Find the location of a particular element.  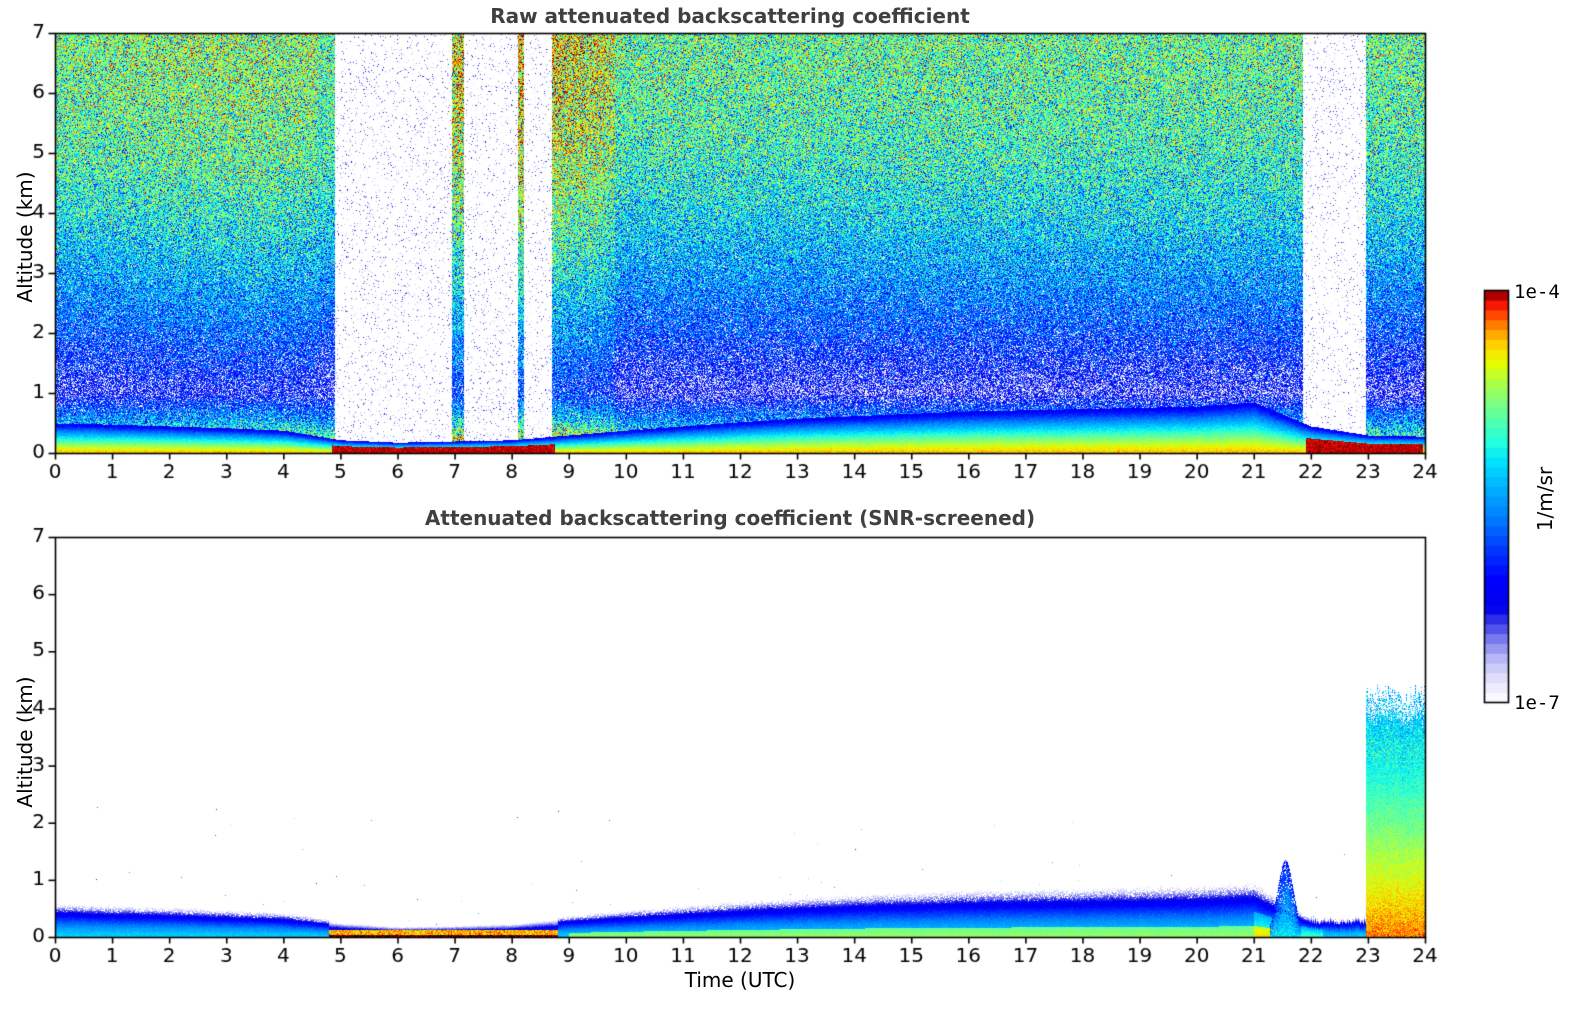

y-axis-label-raw: Altitude (km) is located at coordinates (25, 237).